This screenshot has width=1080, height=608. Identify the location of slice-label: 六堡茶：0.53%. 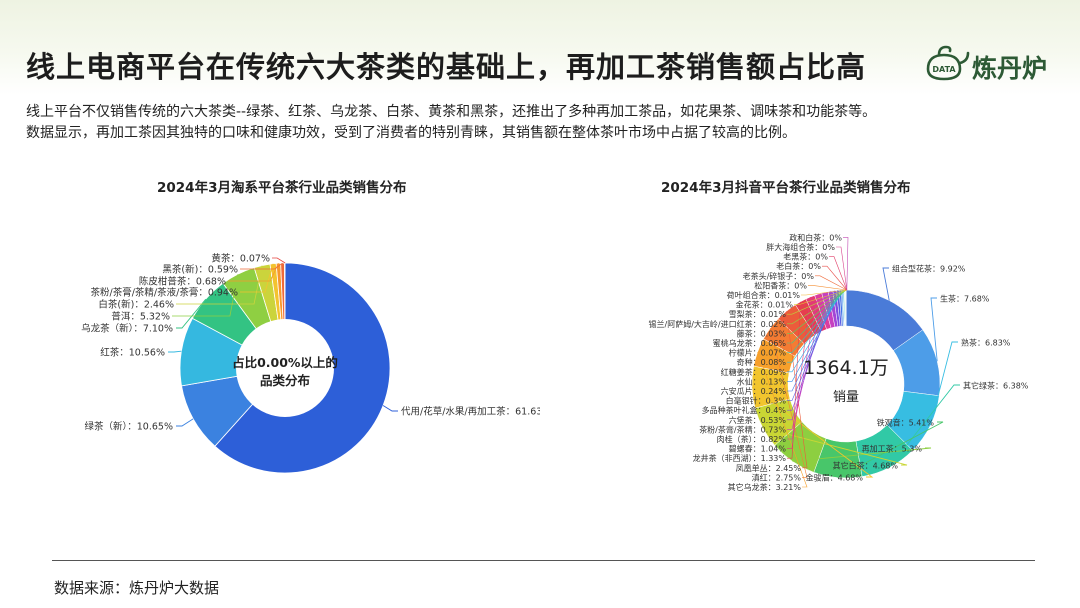
(758, 420).